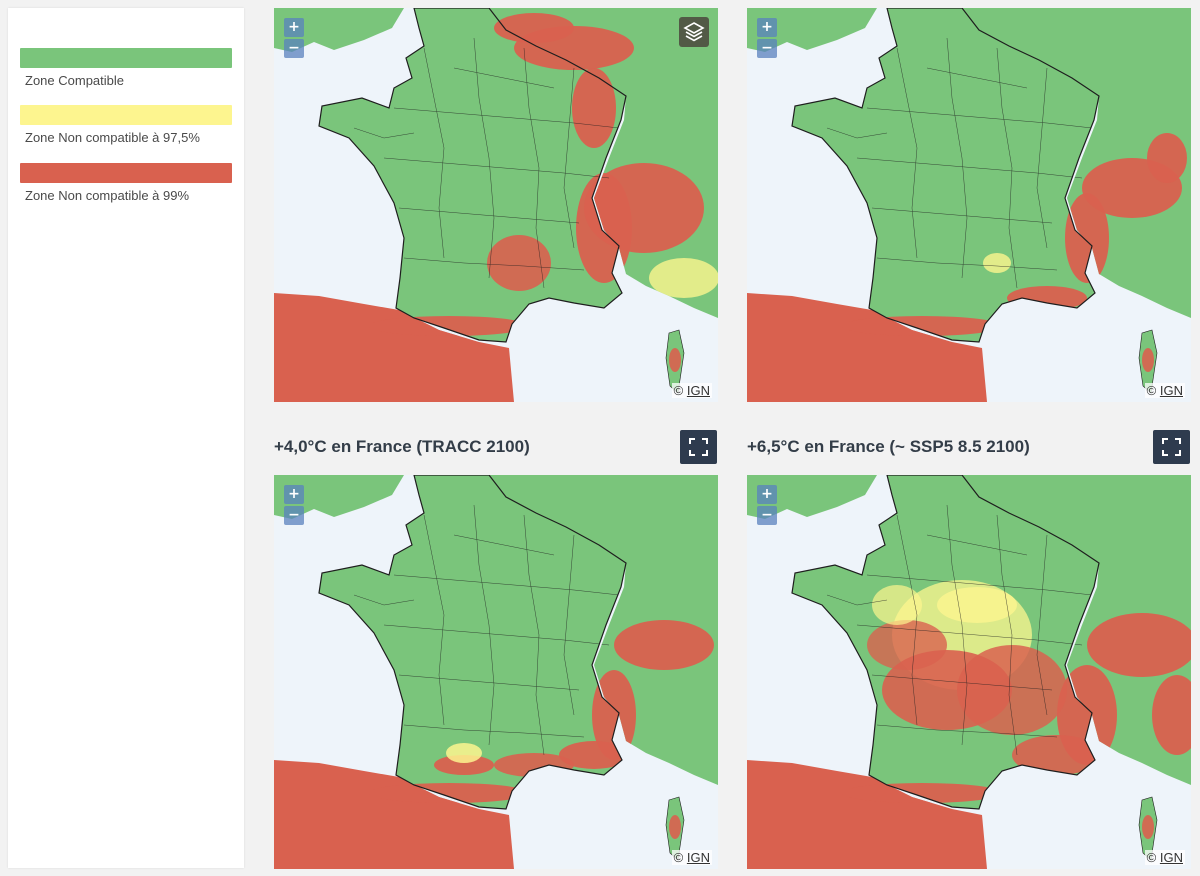 This screenshot has width=1200, height=876. I want to click on legend-label: Zone Non compatible à 97,5%, so click(112, 137).